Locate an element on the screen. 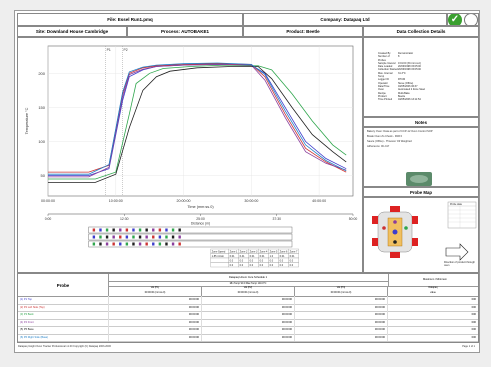 The image size is (491, 367). note-line: Sauce (Office) - 'Process' Oil Weighted is located at coordinates (389, 141).